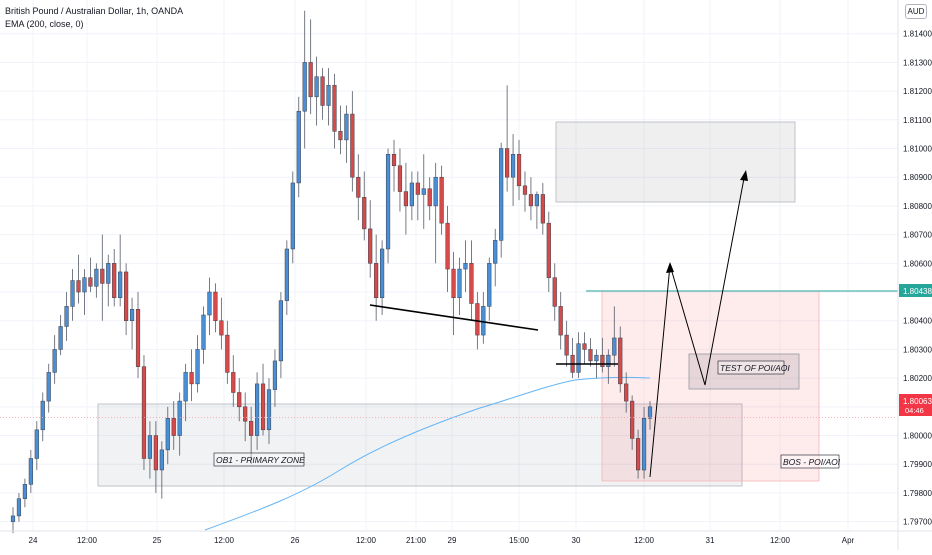 The height and width of the screenshot is (555, 932). What do you see at coordinates (917, 177) in the screenshot?
I see `price-tick-label: 1.80900` at bounding box center [917, 177].